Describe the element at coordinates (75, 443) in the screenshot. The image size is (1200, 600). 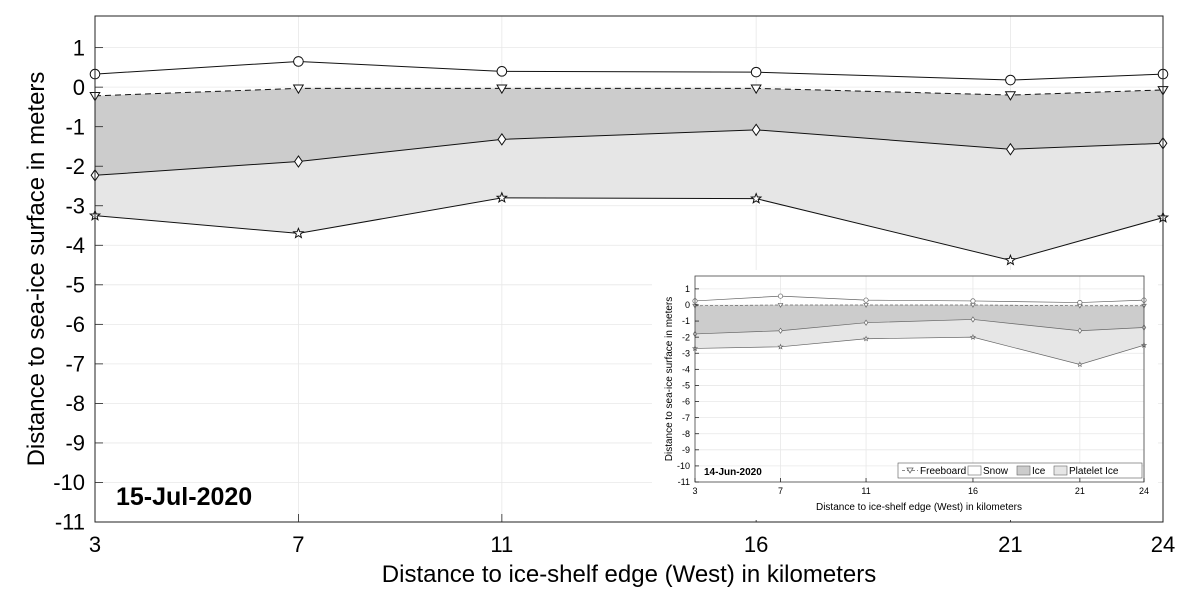
I see `main-ytick-label: -9` at that location.